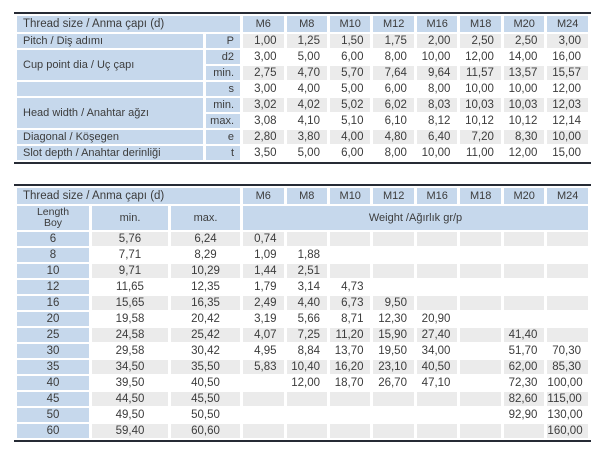 This screenshot has width=600, height=450. What do you see at coordinates (263, 41) in the screenshot?
I see `dimension-value-m6: 1,00` at bounding box center [263, 41].